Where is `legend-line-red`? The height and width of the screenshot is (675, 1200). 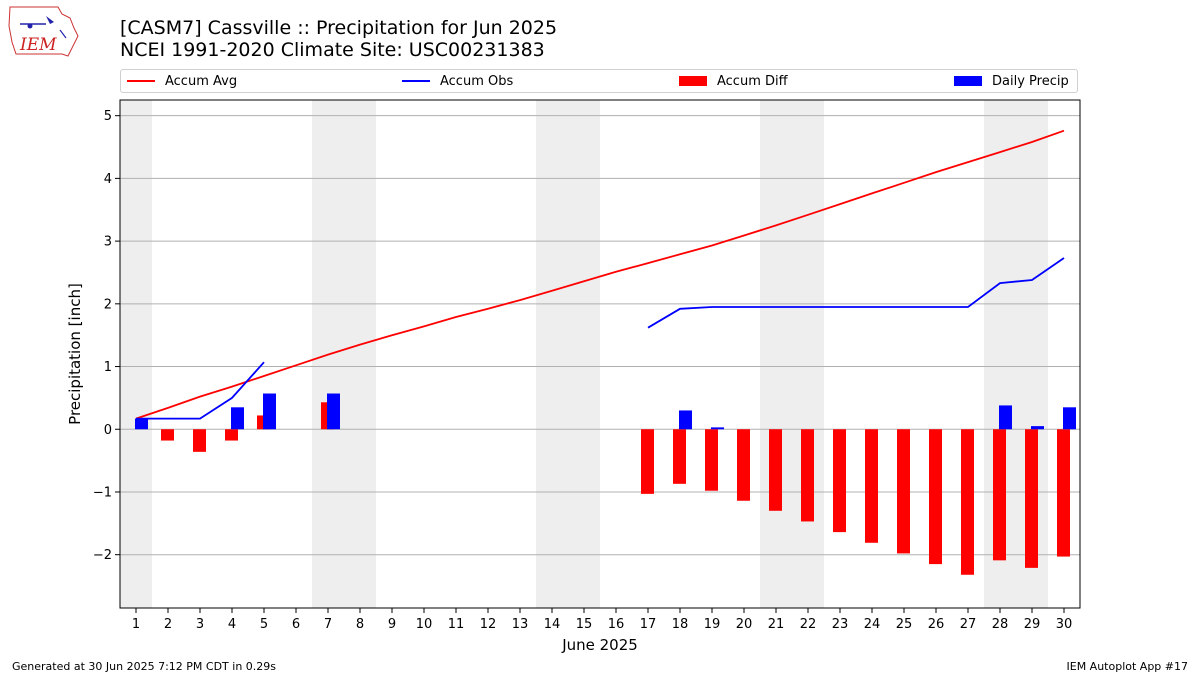
legend-line-red is located at coordinates (141, 81).